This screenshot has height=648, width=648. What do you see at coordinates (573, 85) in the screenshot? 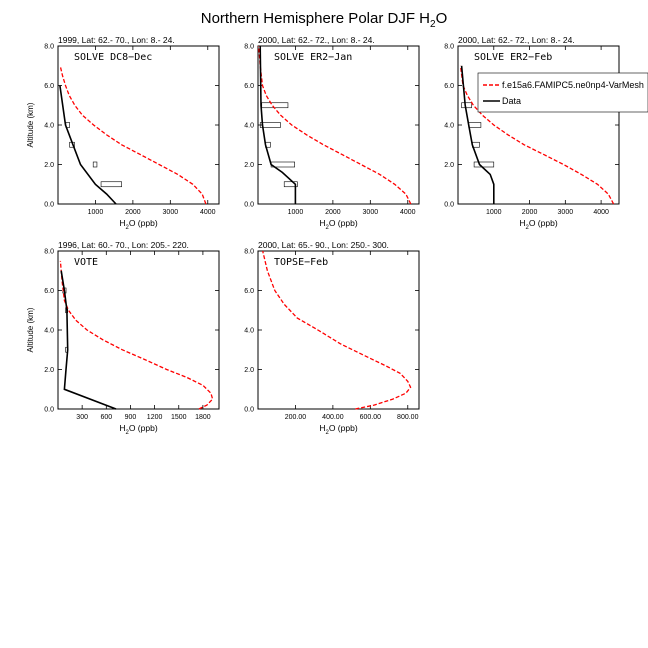
I see `legend-model-label: f.e15a6.FAMIPC5.ne0np4-VarMesh` at bounding box center [573, 85].